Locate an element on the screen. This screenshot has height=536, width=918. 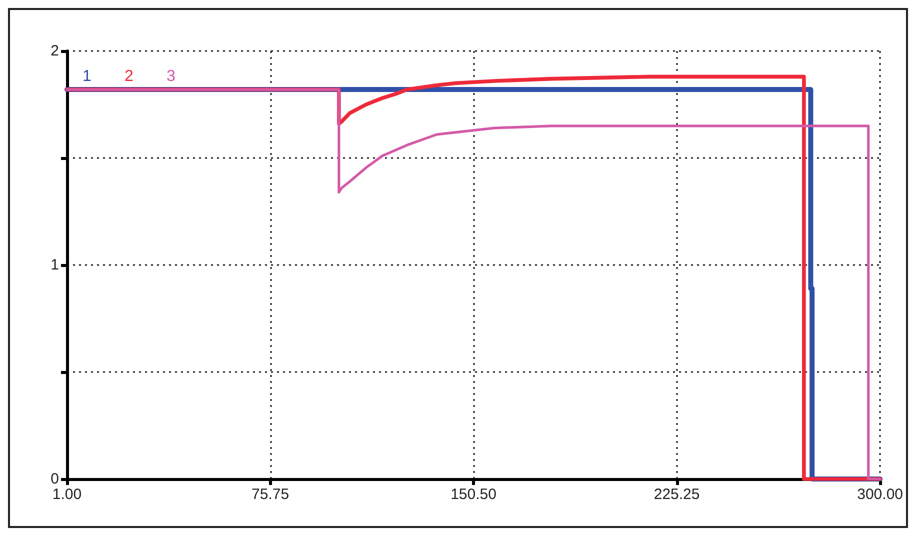
y-tick-label: 1 is located at coordinates (54, 265).